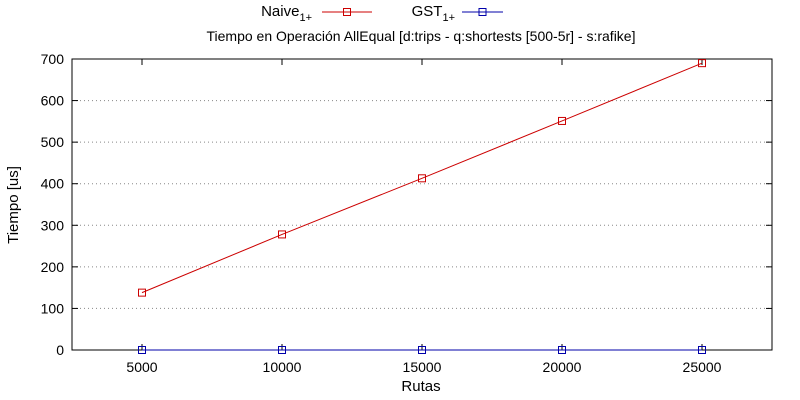  What do you see at coordinates (702, 367) in the screenshot?
I see `x-tick-label: 25000` at bounding box center [702, 367].